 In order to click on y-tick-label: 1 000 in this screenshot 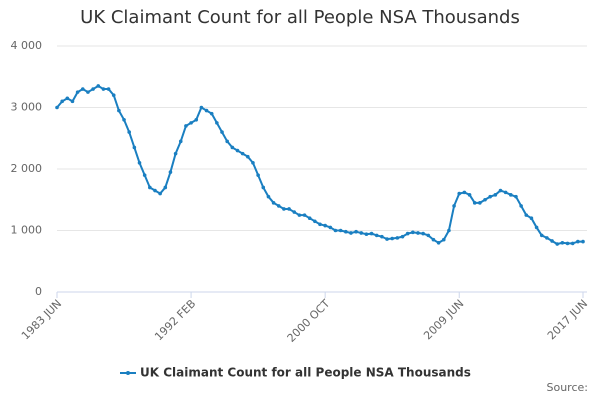, I will do `click(27, 230)`.